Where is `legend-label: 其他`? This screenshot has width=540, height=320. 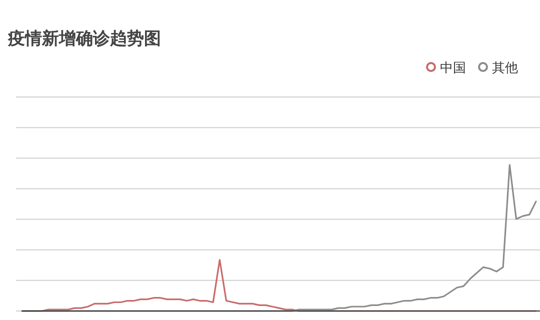
legend-label: 其他 is located at coordinates (505, 68).